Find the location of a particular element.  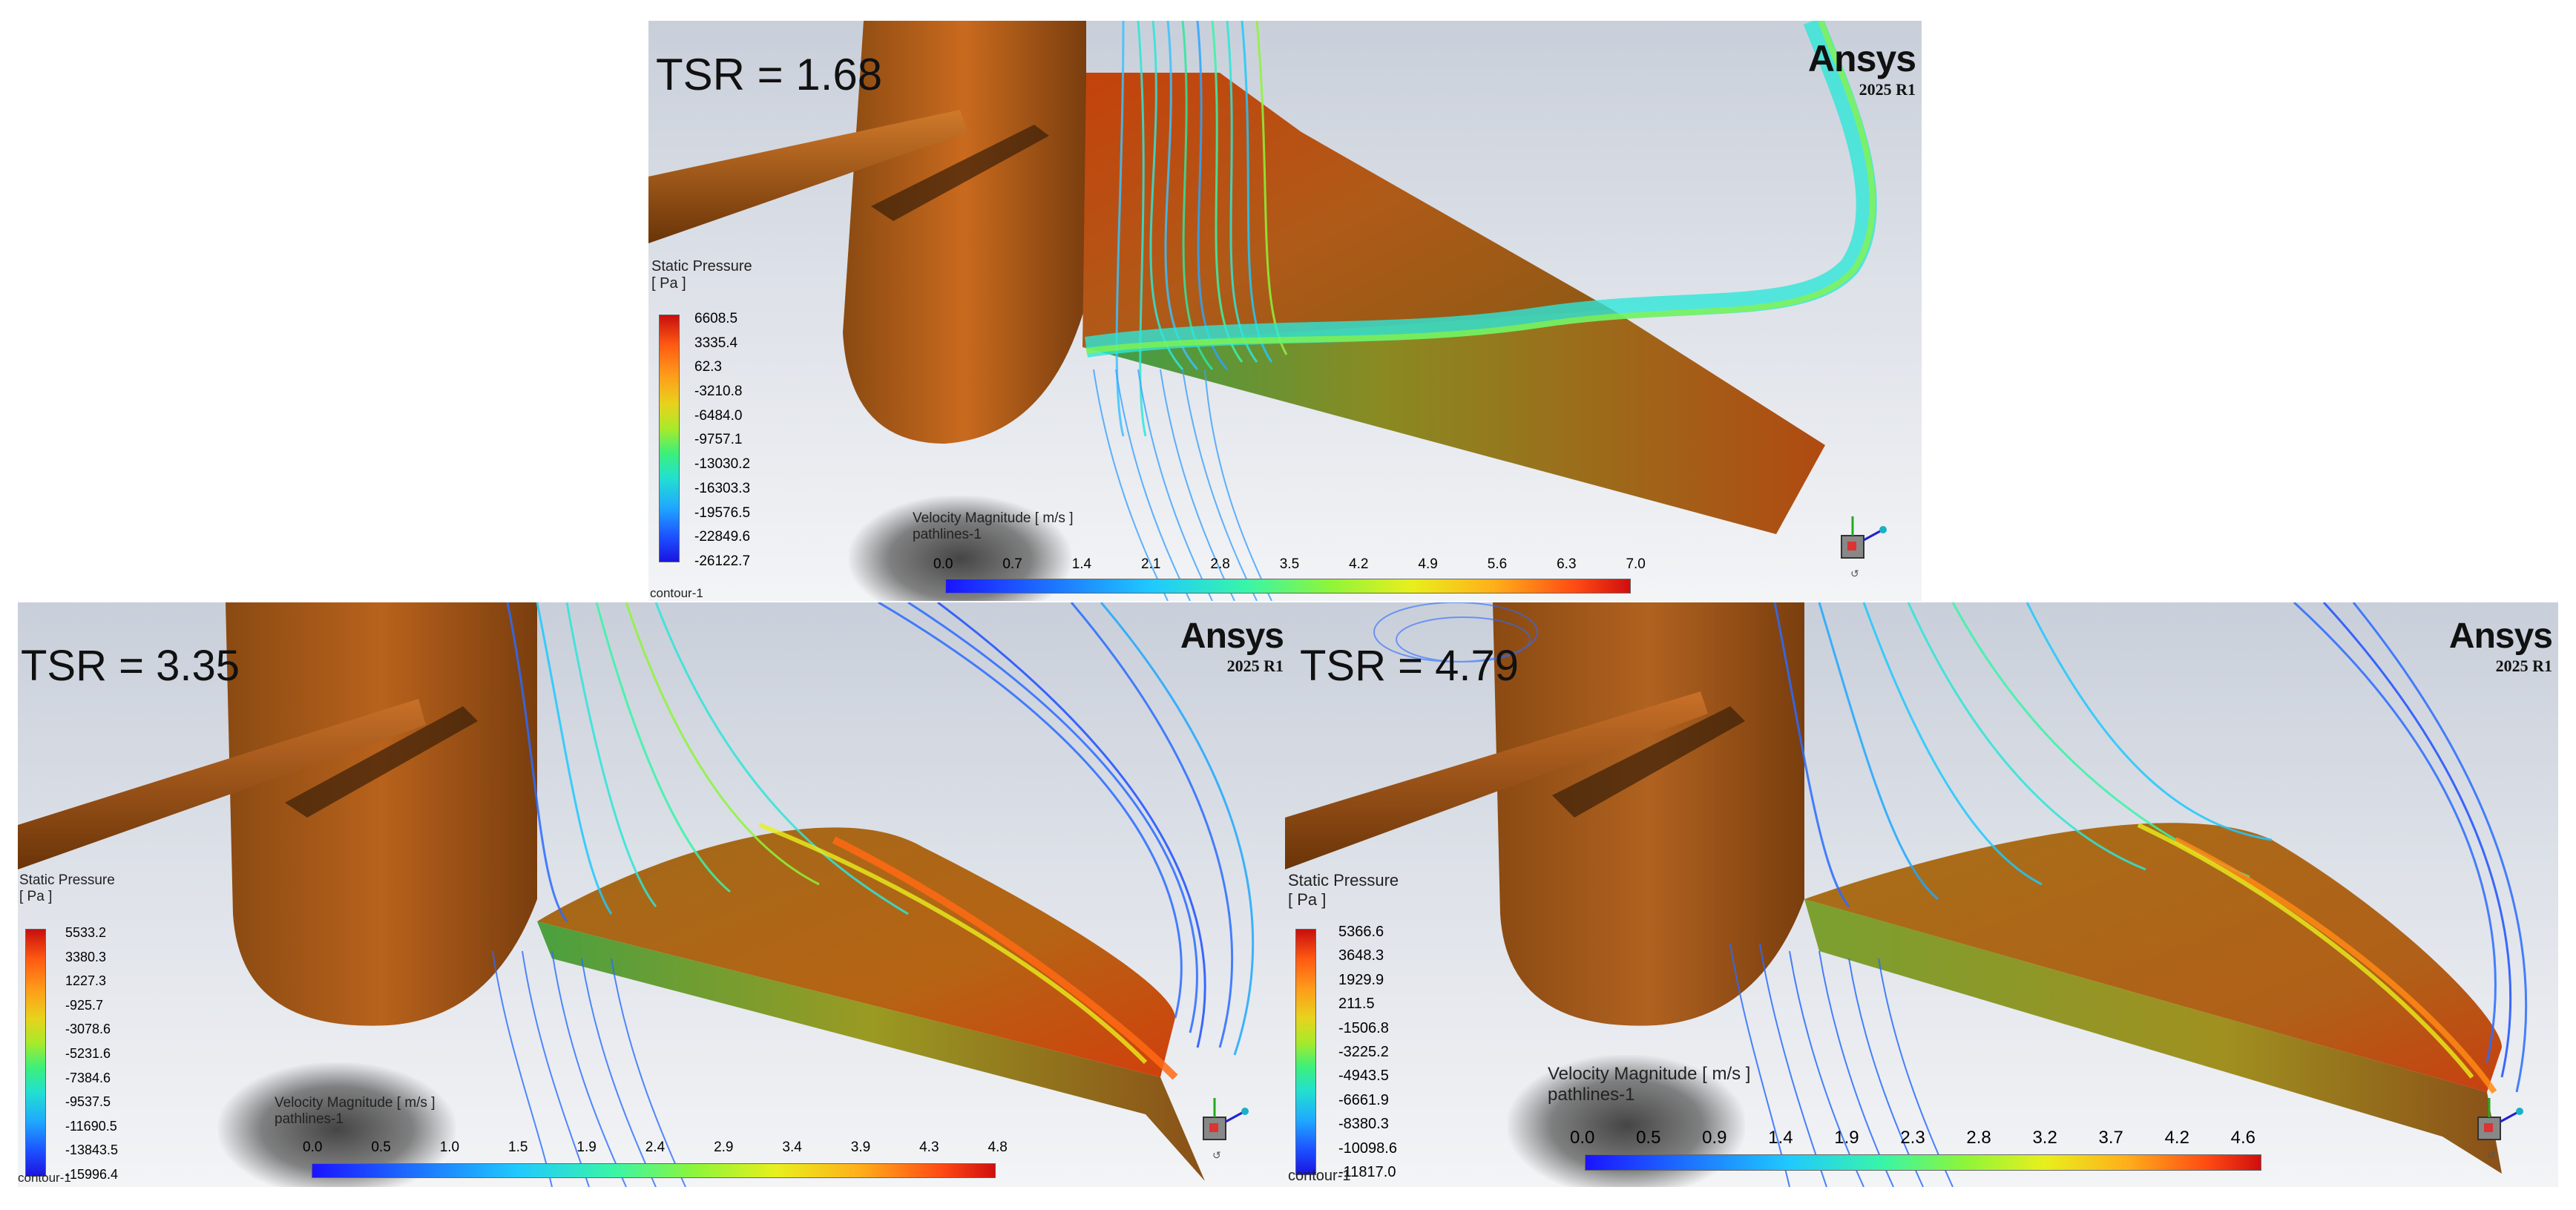

sp-tick: -10098.6 is located at coordinates (1367, 1148).